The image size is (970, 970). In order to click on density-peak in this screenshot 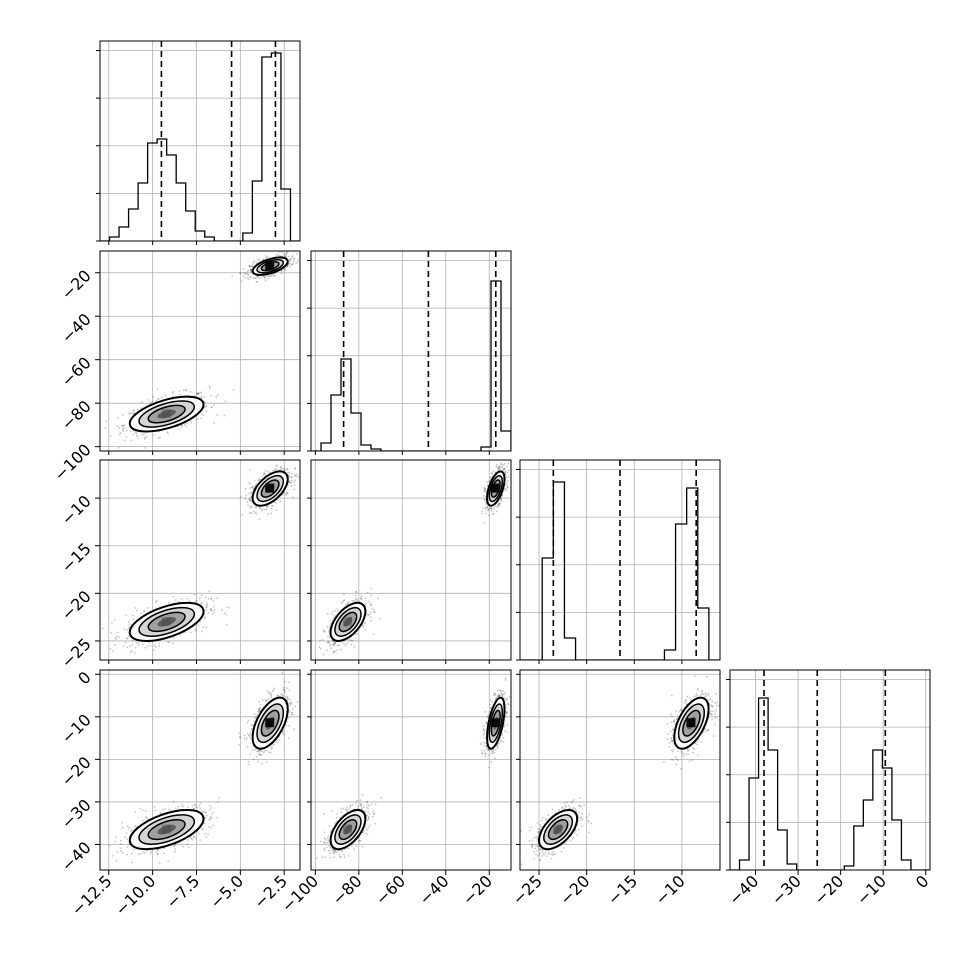, I will do `click(166, 621)`.